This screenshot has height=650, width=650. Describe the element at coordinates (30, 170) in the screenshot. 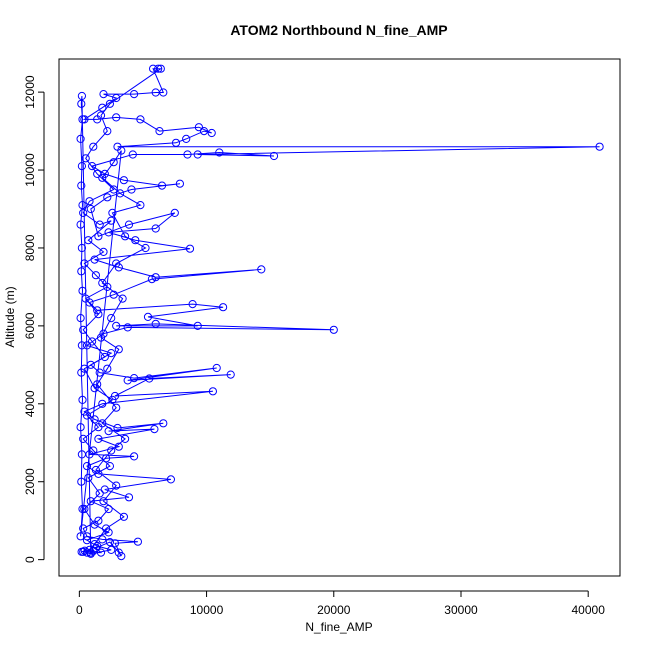

I see `y-tick-label: 10000` at that location.